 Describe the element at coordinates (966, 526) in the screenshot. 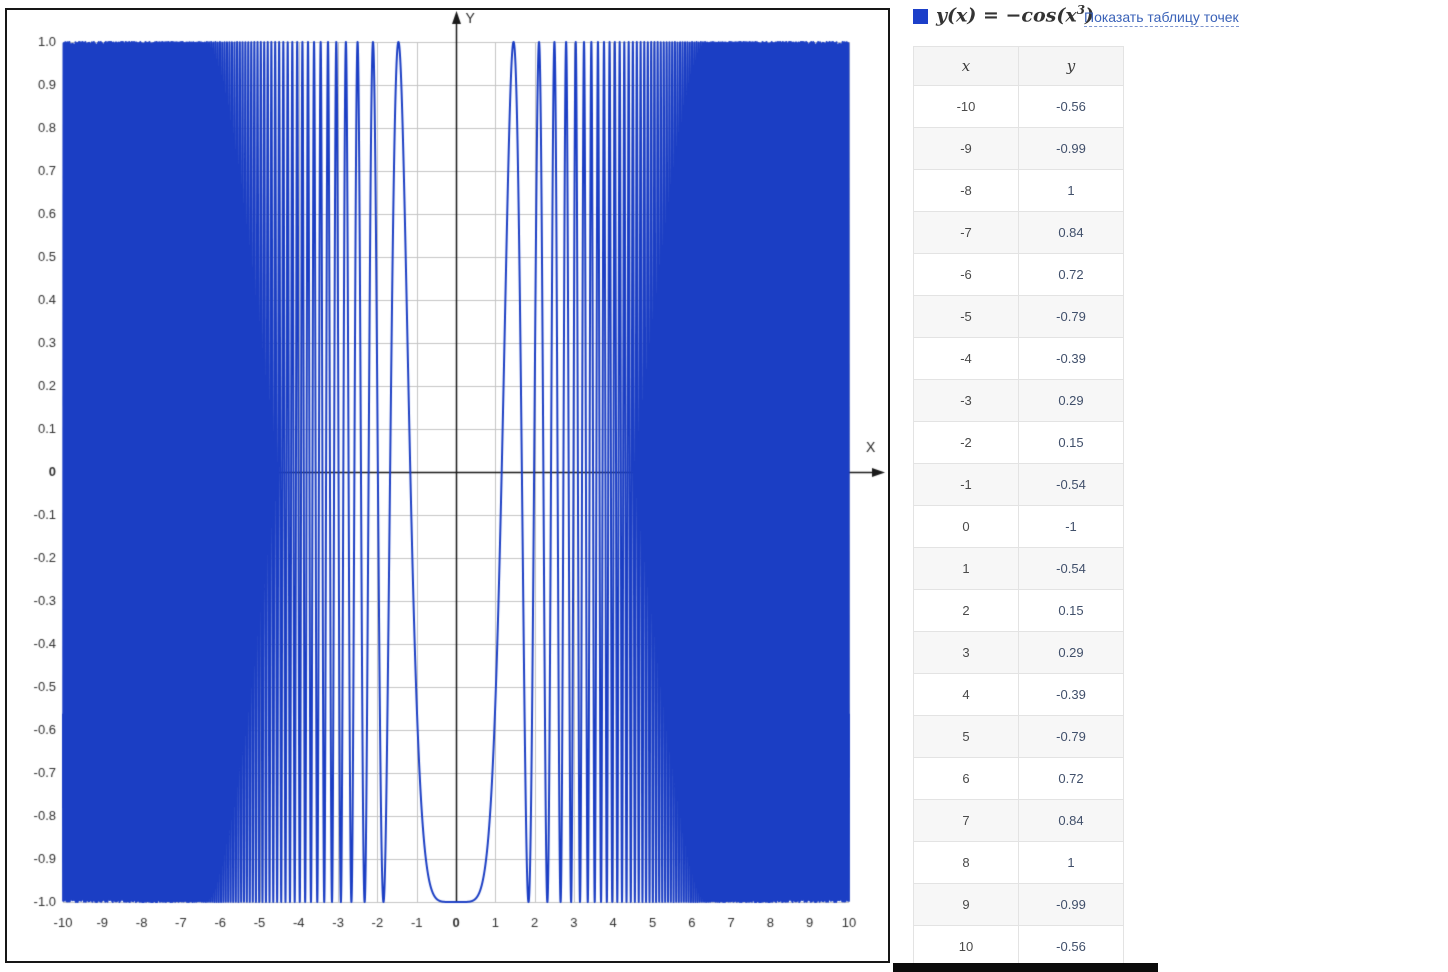

I see `x-value-cell: 0` at that location.